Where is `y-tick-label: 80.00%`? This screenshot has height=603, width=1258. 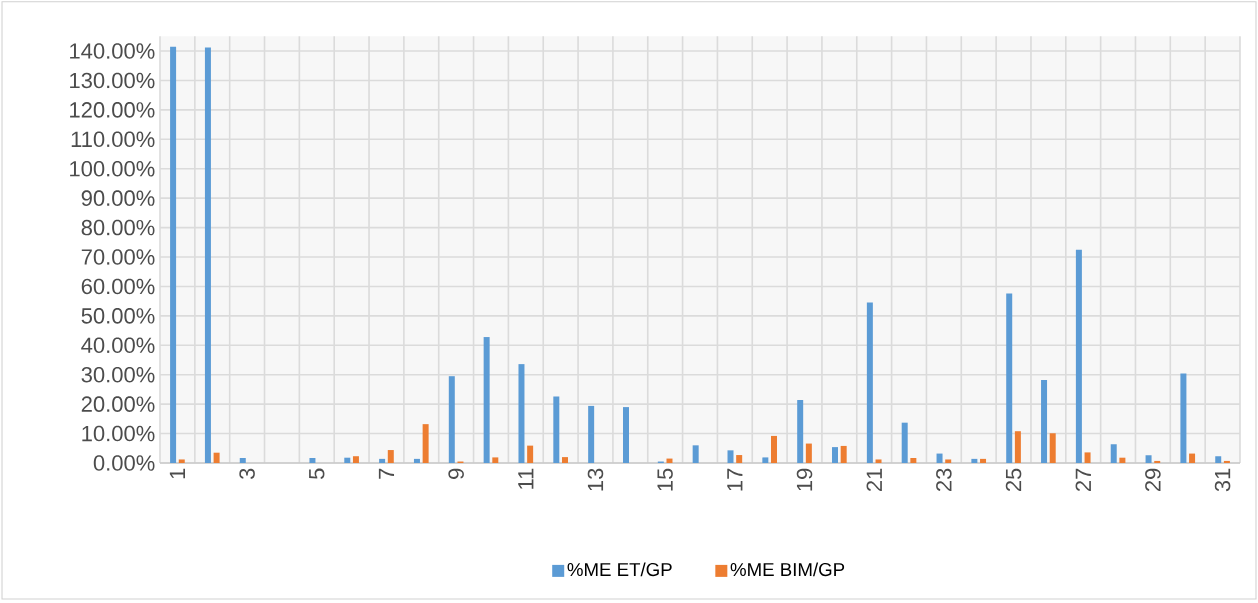
y-tick-label: 80.00% is located at coordinates (118, 227).